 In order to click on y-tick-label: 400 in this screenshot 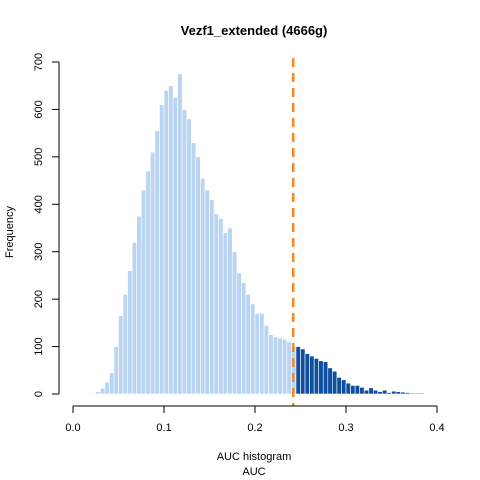, I will do `click(39, 204)`.